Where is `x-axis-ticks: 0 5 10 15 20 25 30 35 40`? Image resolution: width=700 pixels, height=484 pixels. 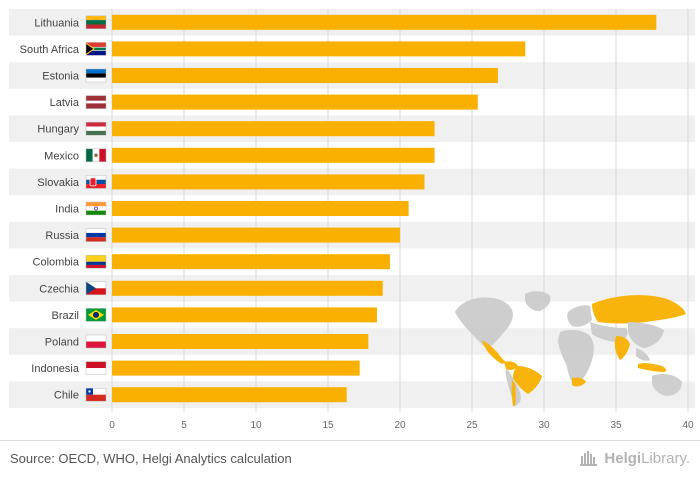
x-axis-ticks: 0 5 10 15 20 25 30 35 40 is located at coordinates (401, 425).